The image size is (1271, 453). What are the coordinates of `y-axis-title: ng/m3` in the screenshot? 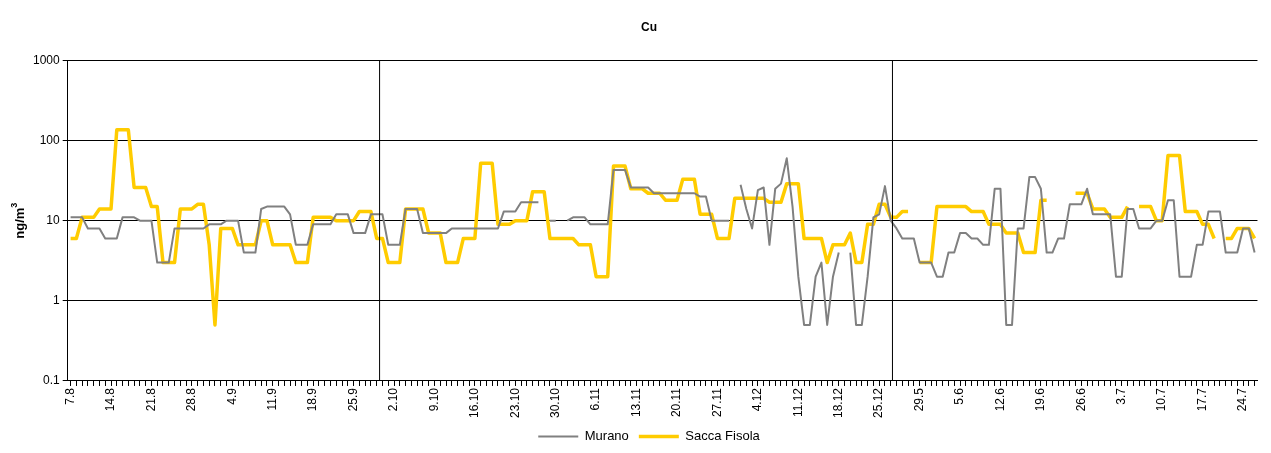 It's located at (18, 220).